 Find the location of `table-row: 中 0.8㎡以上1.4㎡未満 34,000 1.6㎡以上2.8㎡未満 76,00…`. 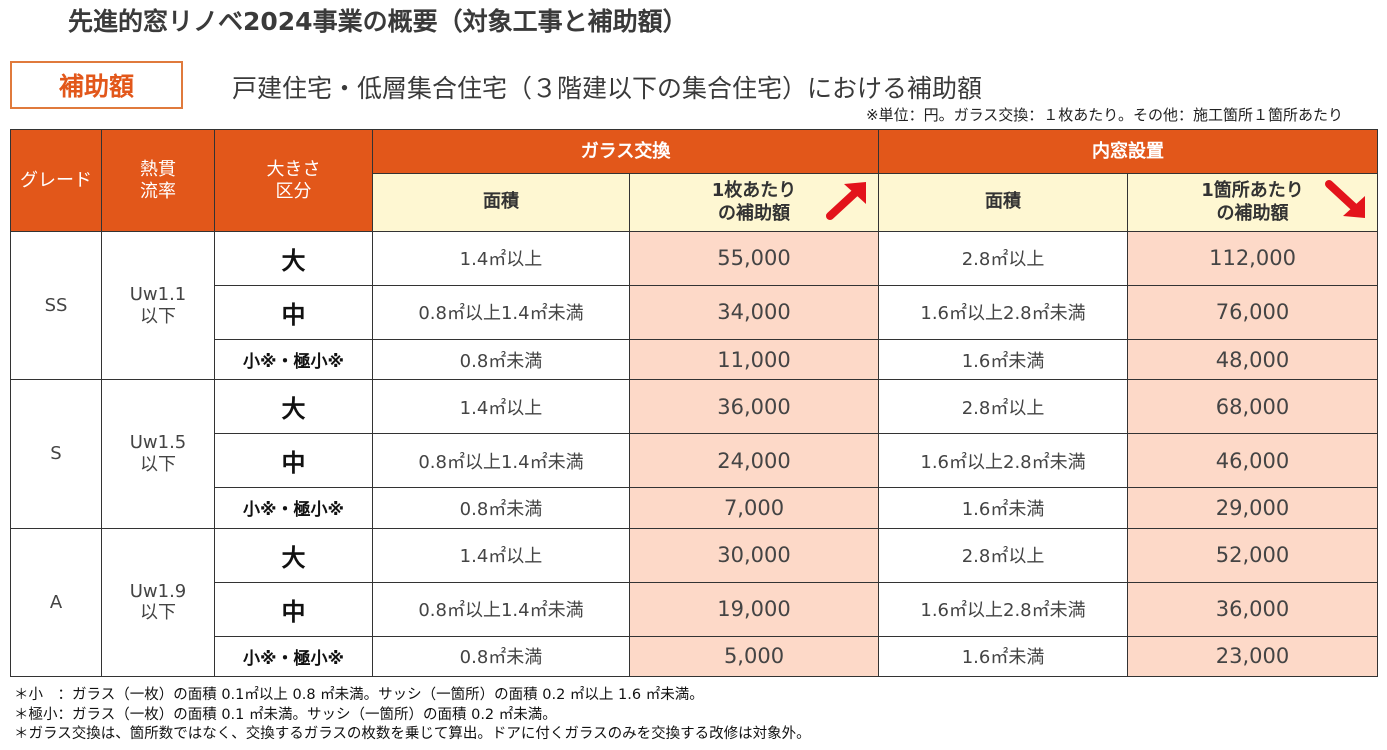

table-row: 中 0.8㎡以上1.4㎡未満 34,000 1.6㎡以上2.8㎡未満 76,00… is located at coordinates (695, 312).